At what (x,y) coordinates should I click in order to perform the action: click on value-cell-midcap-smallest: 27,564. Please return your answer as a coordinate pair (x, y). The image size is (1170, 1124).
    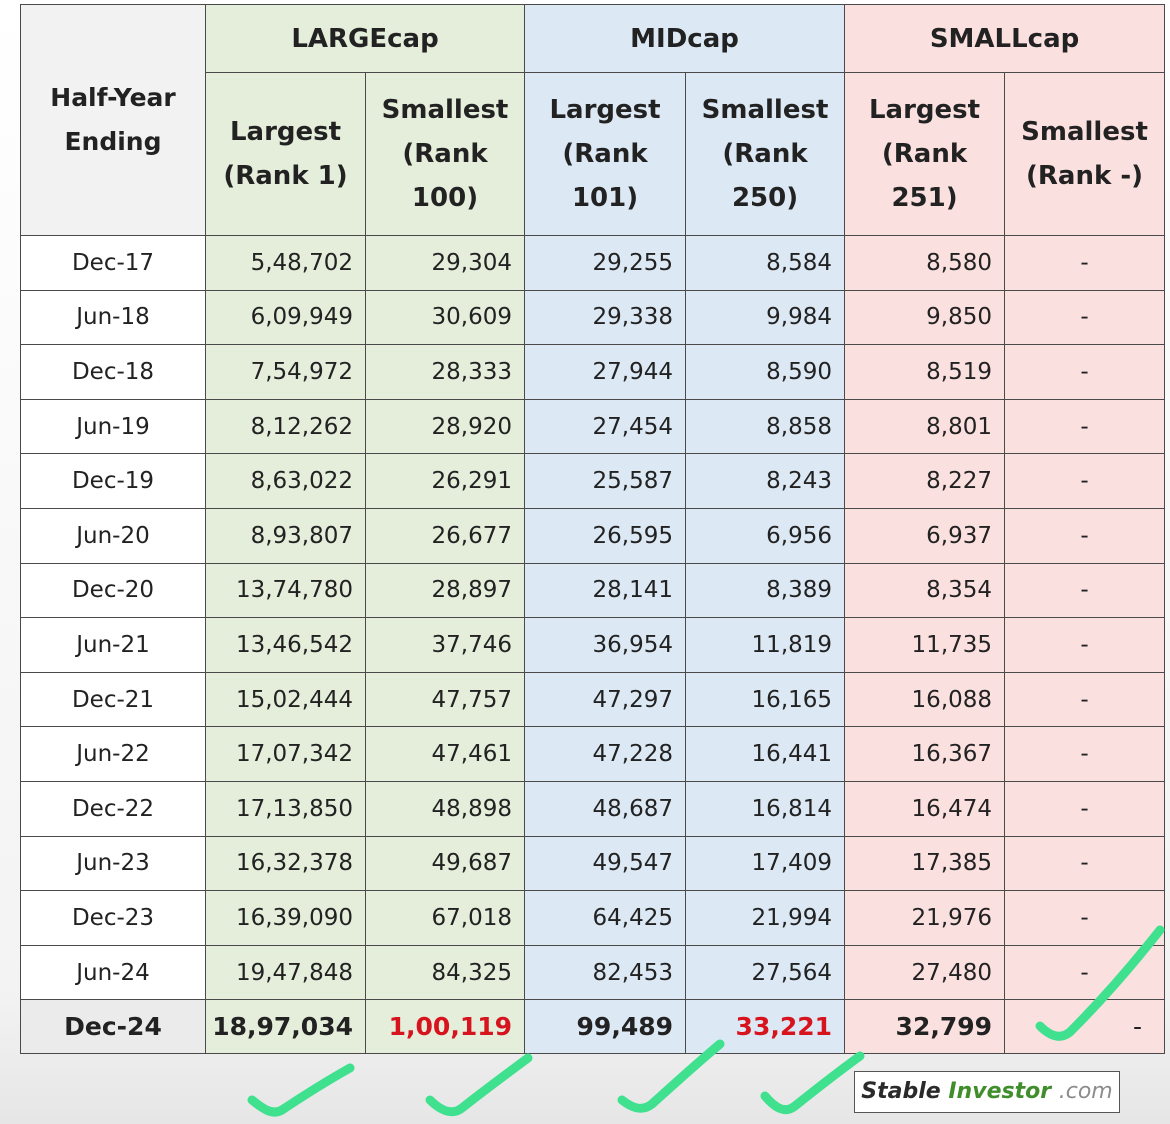
    Looking at the image, I should click on (765, 972).